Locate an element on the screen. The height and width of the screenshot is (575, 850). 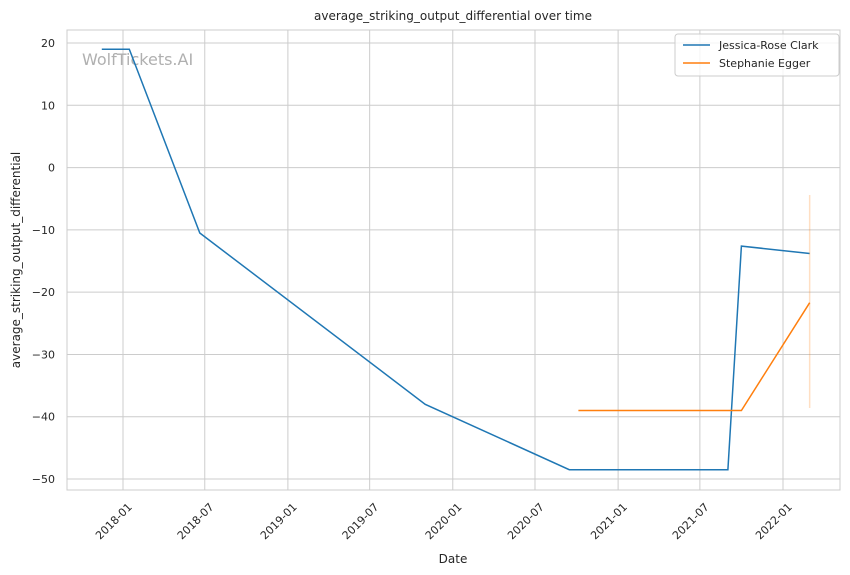
y-tick-label: −10 is located at coordinates (43, 230).